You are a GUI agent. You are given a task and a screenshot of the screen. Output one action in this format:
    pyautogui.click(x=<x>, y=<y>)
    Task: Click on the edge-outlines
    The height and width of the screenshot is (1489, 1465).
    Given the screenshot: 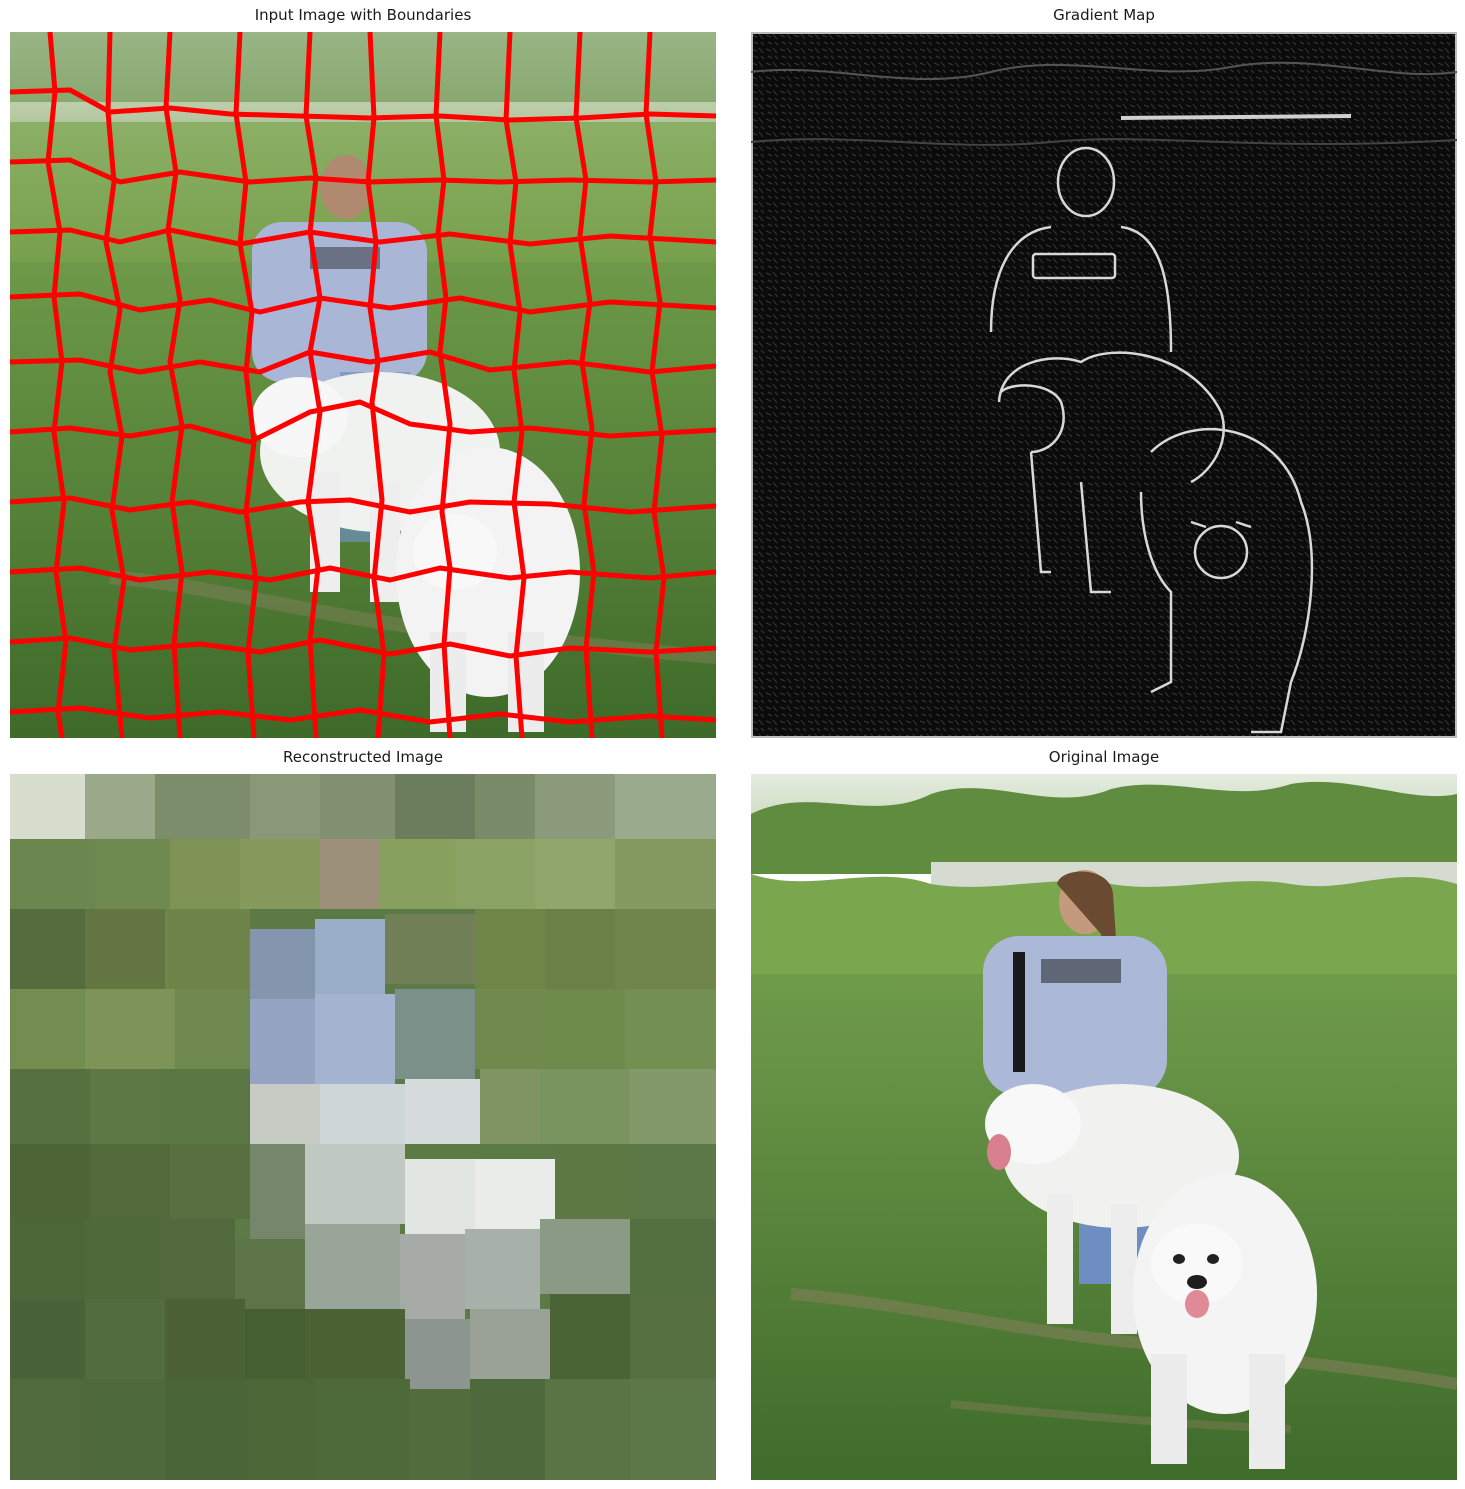 What is the action you would take?
    pyautogui.click(x=1151, y=440)
    